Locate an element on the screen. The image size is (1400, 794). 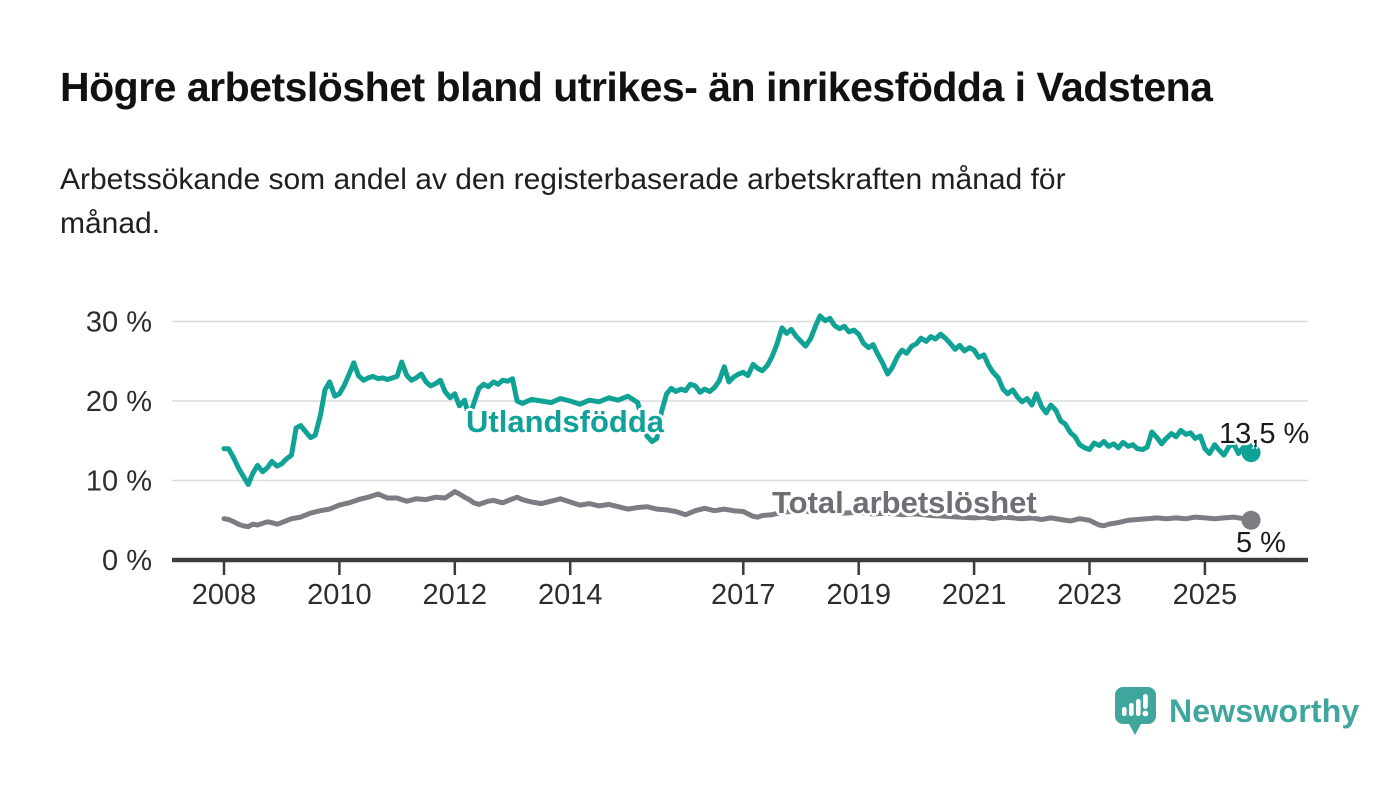
y-tick-label: 30 % is located at coordinates (119, 323).